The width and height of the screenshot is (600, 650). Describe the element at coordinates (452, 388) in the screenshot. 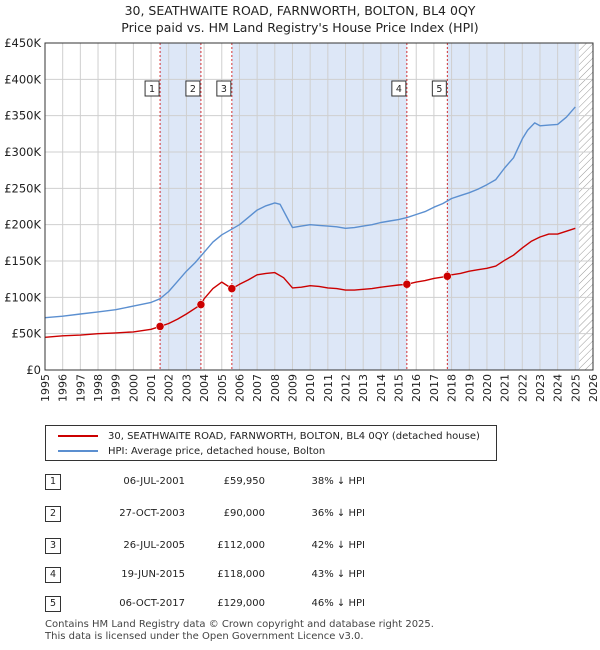

I see `x-tick-label: 2018` at that location.